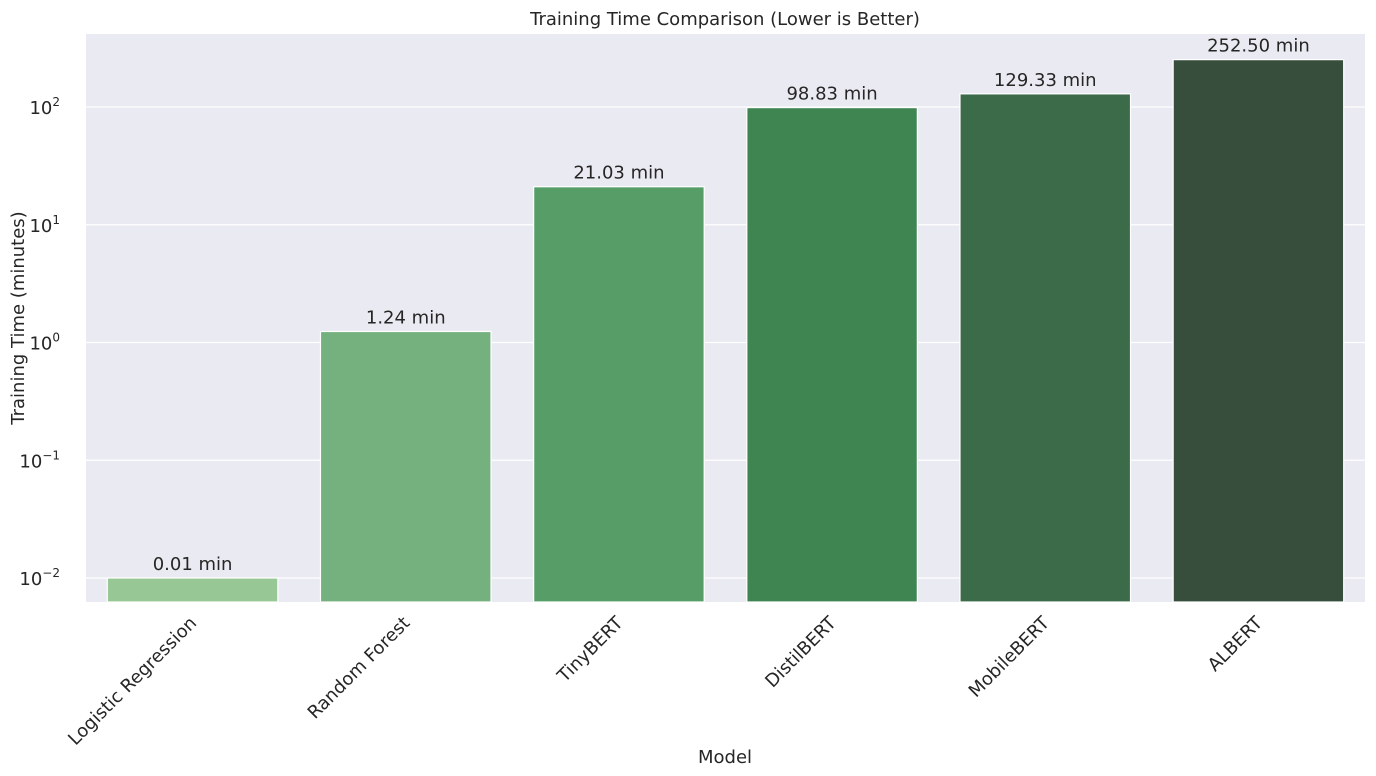  What do you see at coordinates (193, 564) in the screenshot?
I see `bar-data-label: 0.01 min` at bounding box center [193, 564].